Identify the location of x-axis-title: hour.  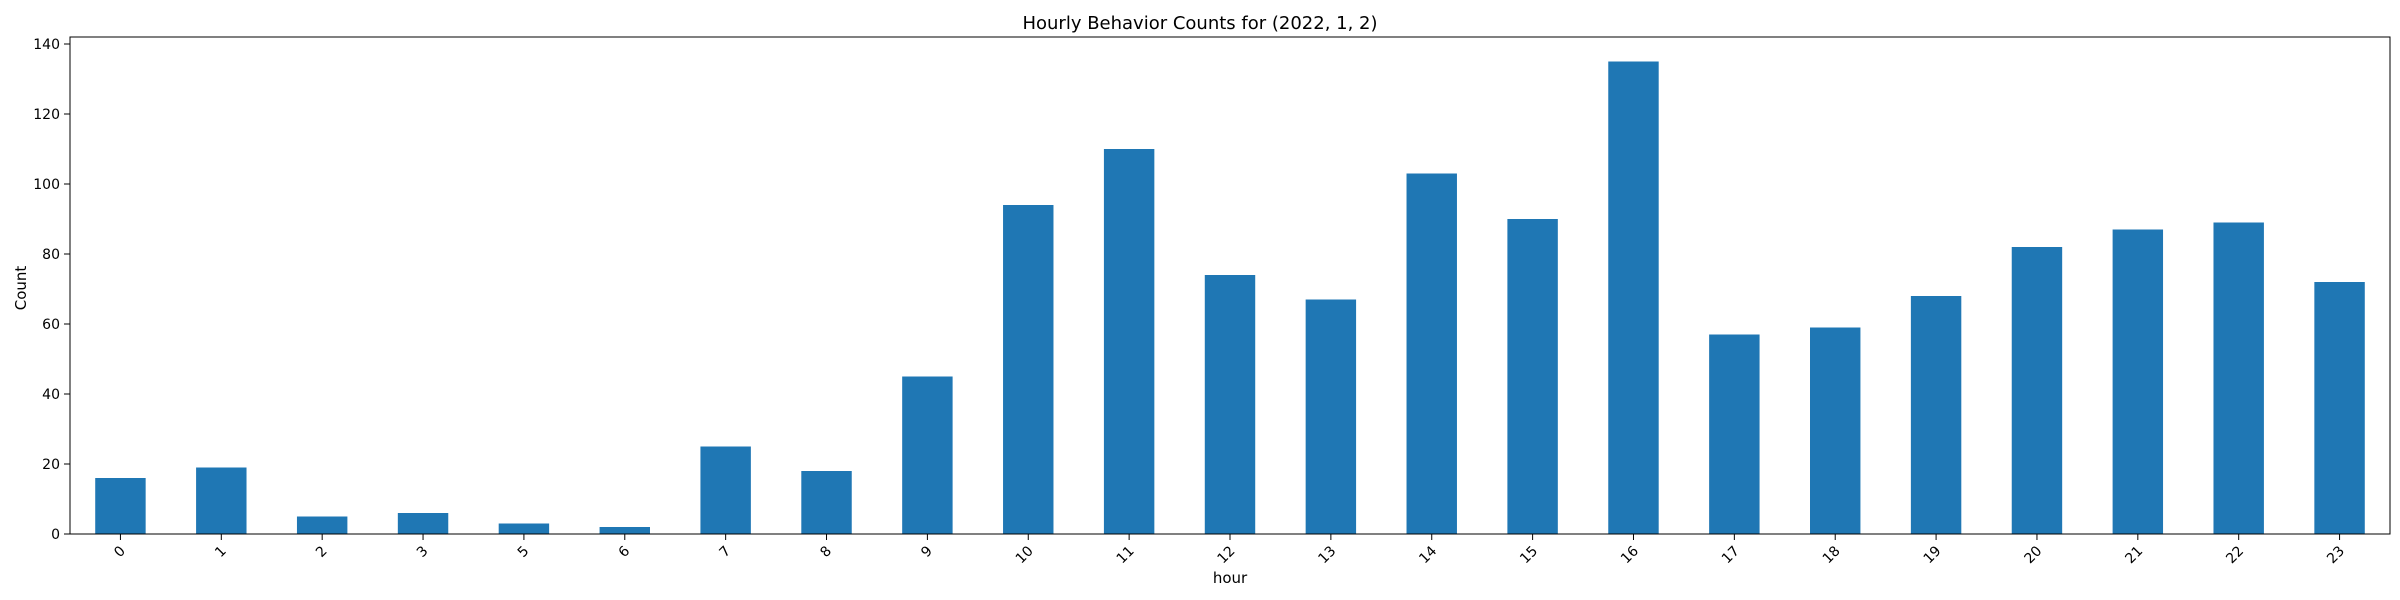
(1230, 578).